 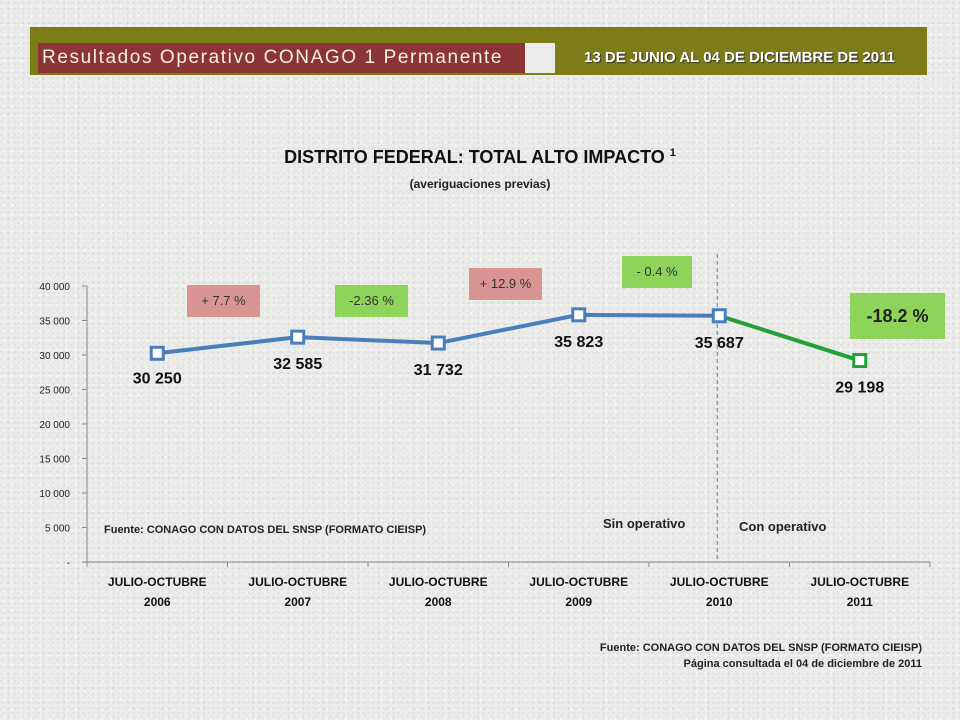 What do you see at coordinates (223, 301) in the screenshot?
I see `percent-change-box: + 7.7 %` at bounding box center [223, 301].